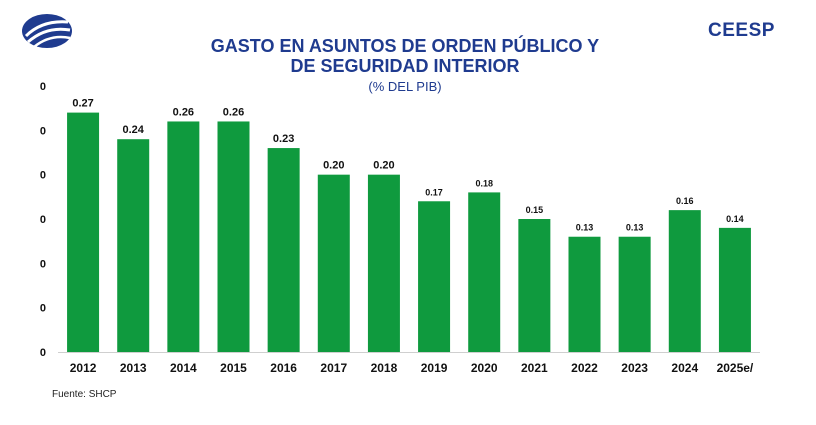  Describe the element at coordinates (47, 31) in the screenshot. I see `ceesp-logo` at that location.